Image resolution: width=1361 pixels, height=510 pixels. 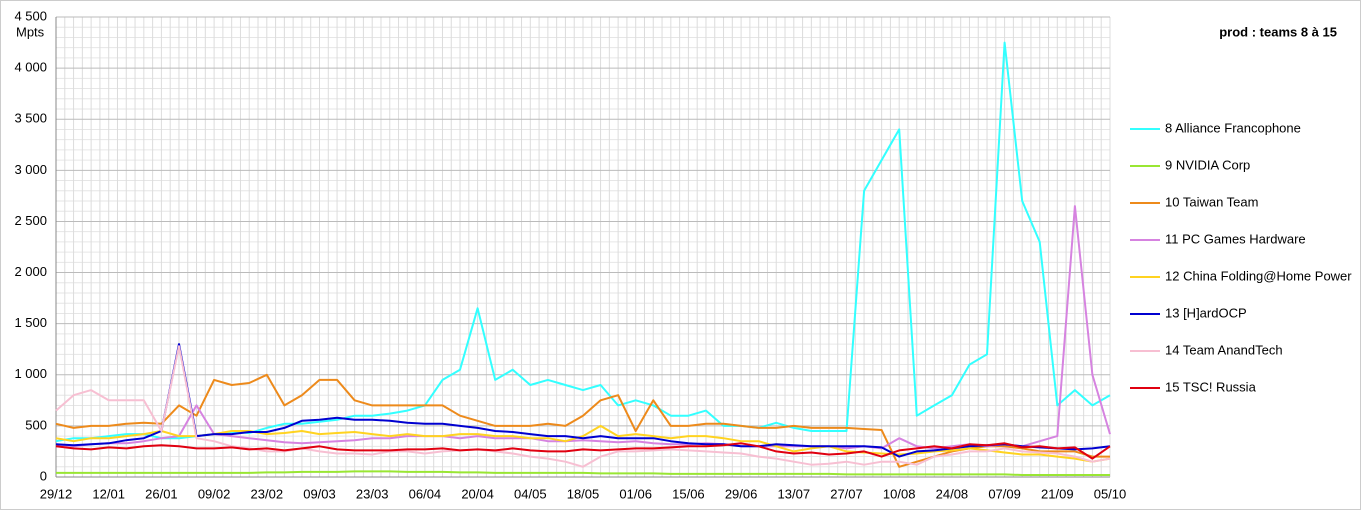 I want to click on legend-label: 8 Alliance Francophone, so click(x=1233, y=127).